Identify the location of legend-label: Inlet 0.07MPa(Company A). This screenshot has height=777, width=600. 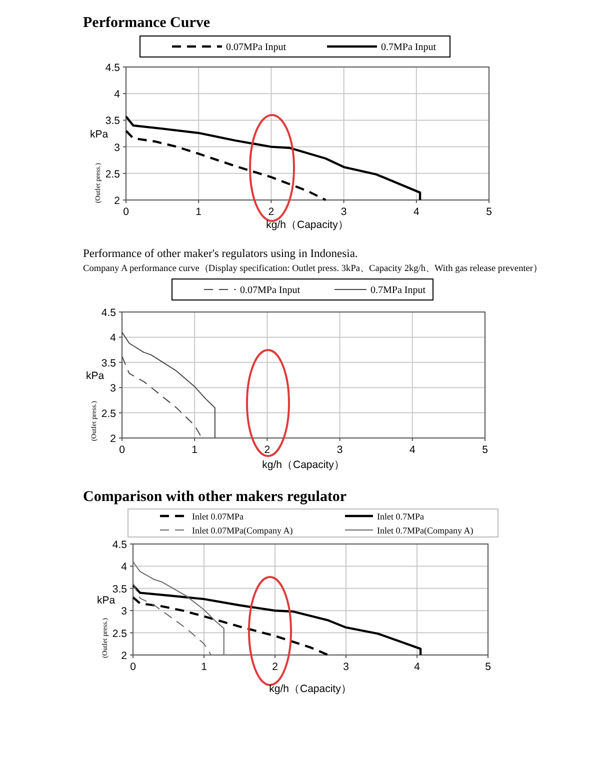
(242, 531).